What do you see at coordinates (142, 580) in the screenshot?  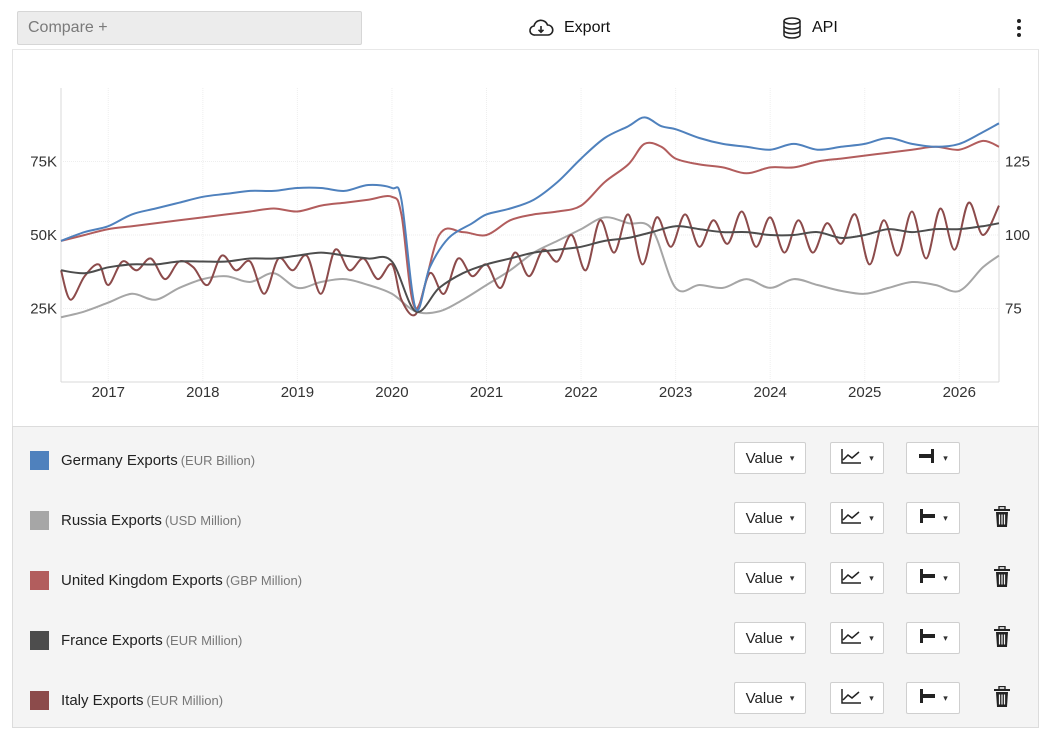 I see `series-name: United Kingdom Exports` at bounding box center [142, 580].